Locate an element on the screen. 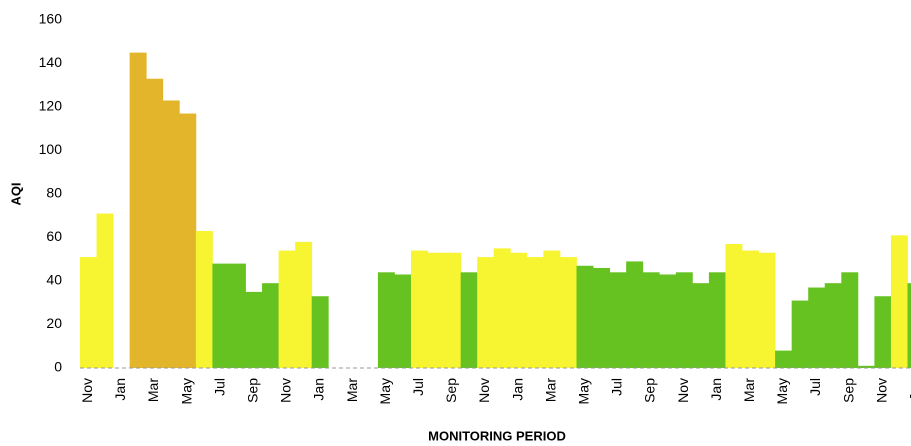 This screenshot has width=911, height=446. y-tick-label: 60 is located at coordinates (54, 236).